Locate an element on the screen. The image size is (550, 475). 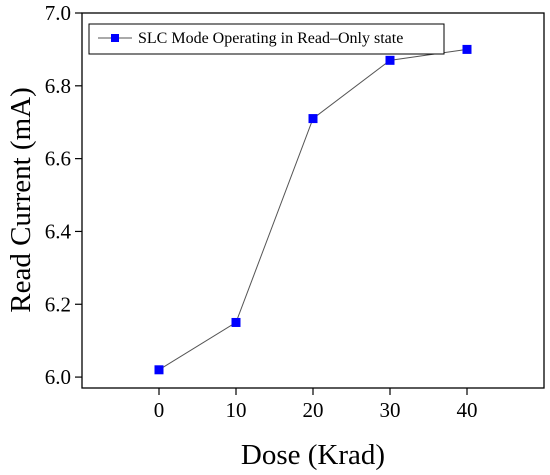
y-axis-title: Read Current (mA) is located at coordinates (21, 200).